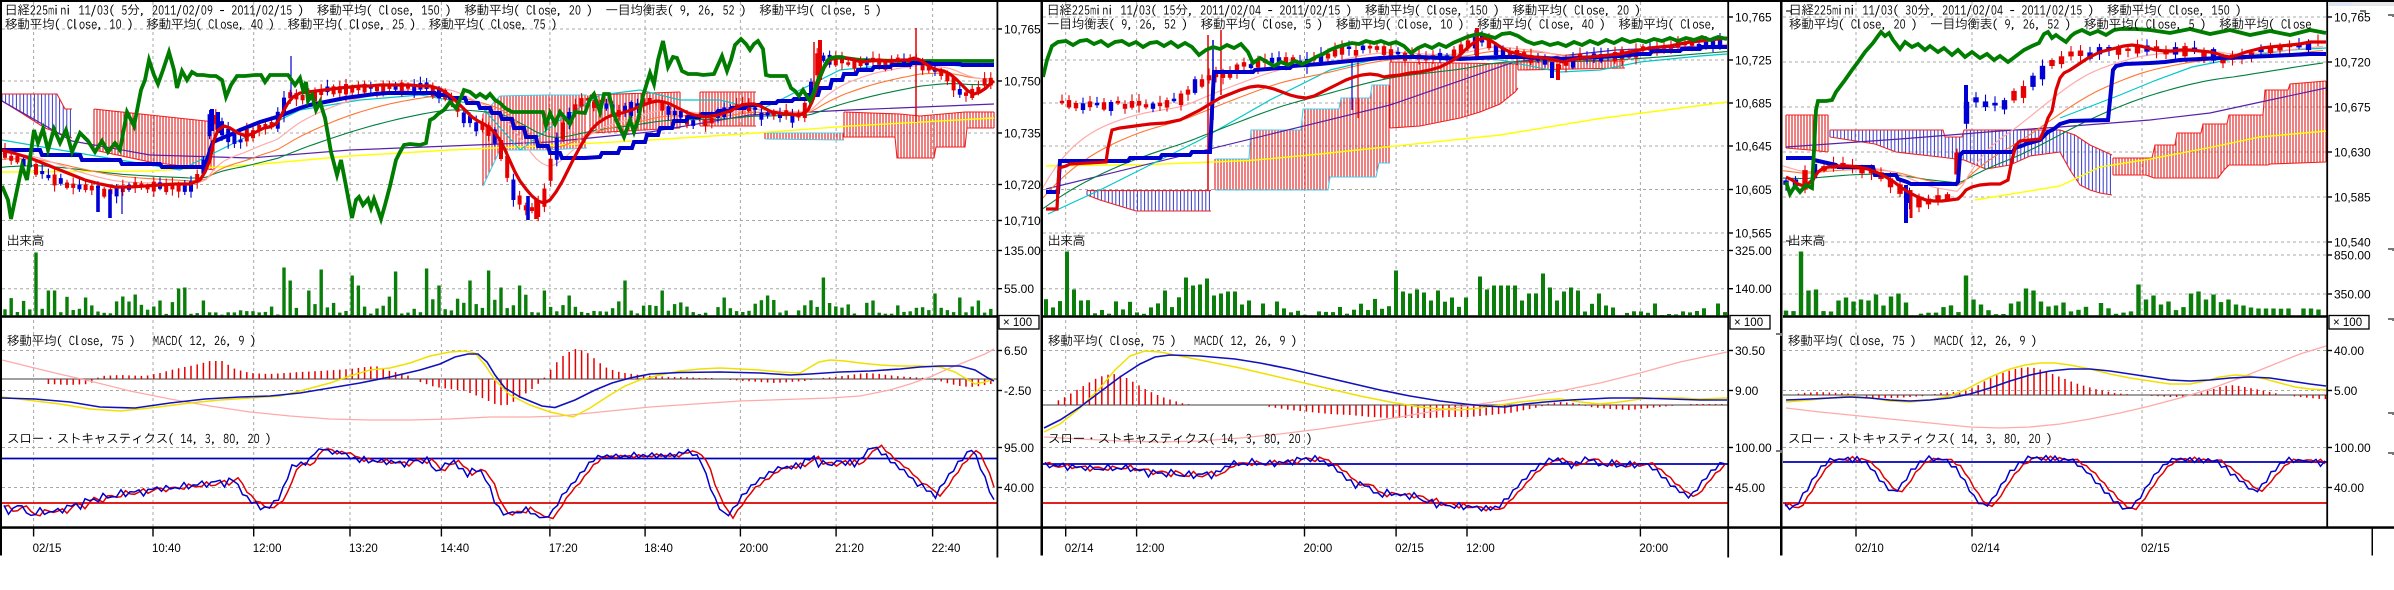 This screenshot has width=2394, height=590. What do you see at coordinates (2352, 108) in the screenshot?
I see `svg-text: 10,675` at bounding box center [2352, 108].